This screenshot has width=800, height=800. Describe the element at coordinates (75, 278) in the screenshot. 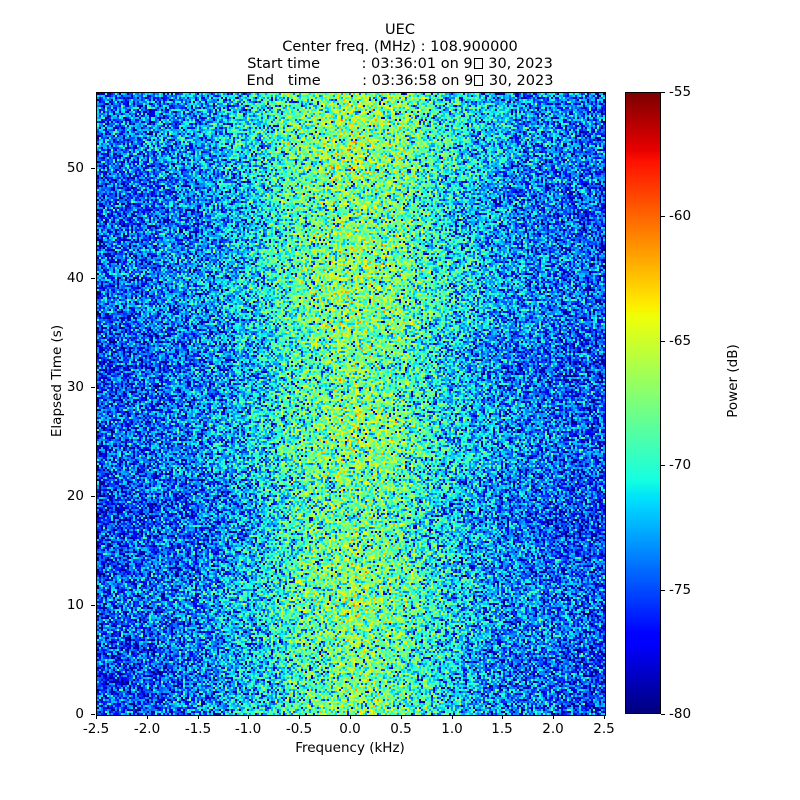

I see `y-tick-label: 40` at that location.